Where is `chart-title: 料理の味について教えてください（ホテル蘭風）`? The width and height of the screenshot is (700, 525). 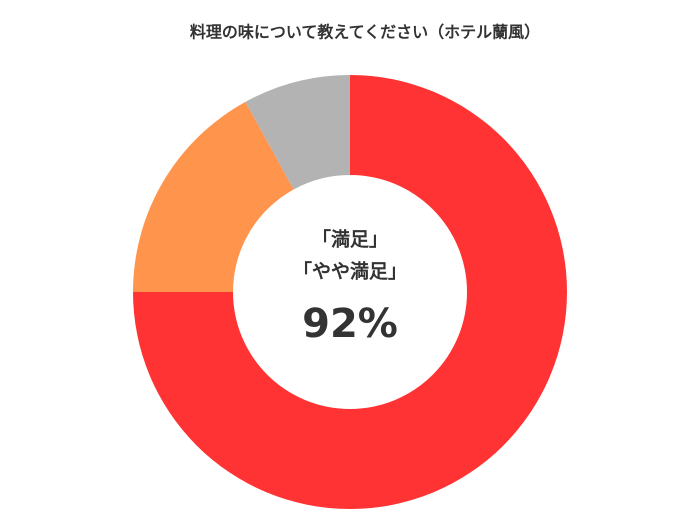 chart-title: 料理の味について教えてください（ホテル蘭風） is located at coordinates (365, 32).